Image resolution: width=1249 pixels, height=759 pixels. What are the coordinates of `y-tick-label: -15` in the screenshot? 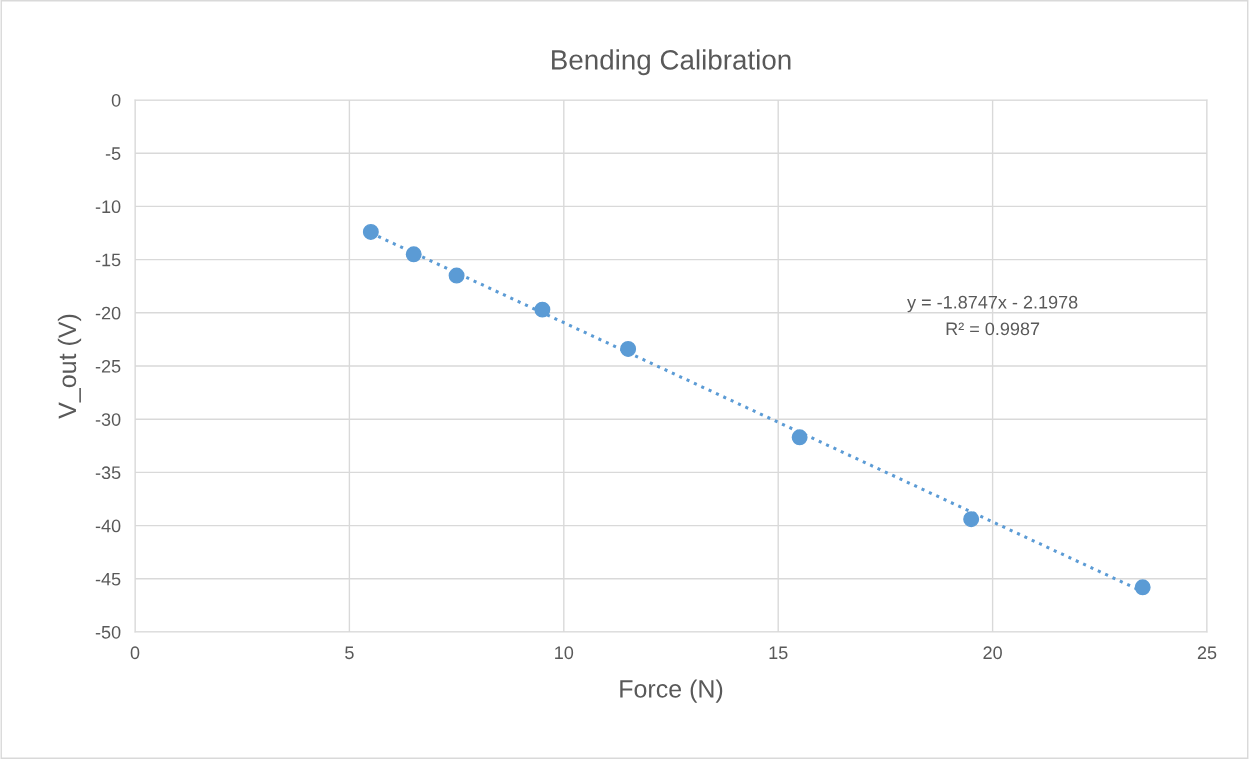 It's located at (108, 260).